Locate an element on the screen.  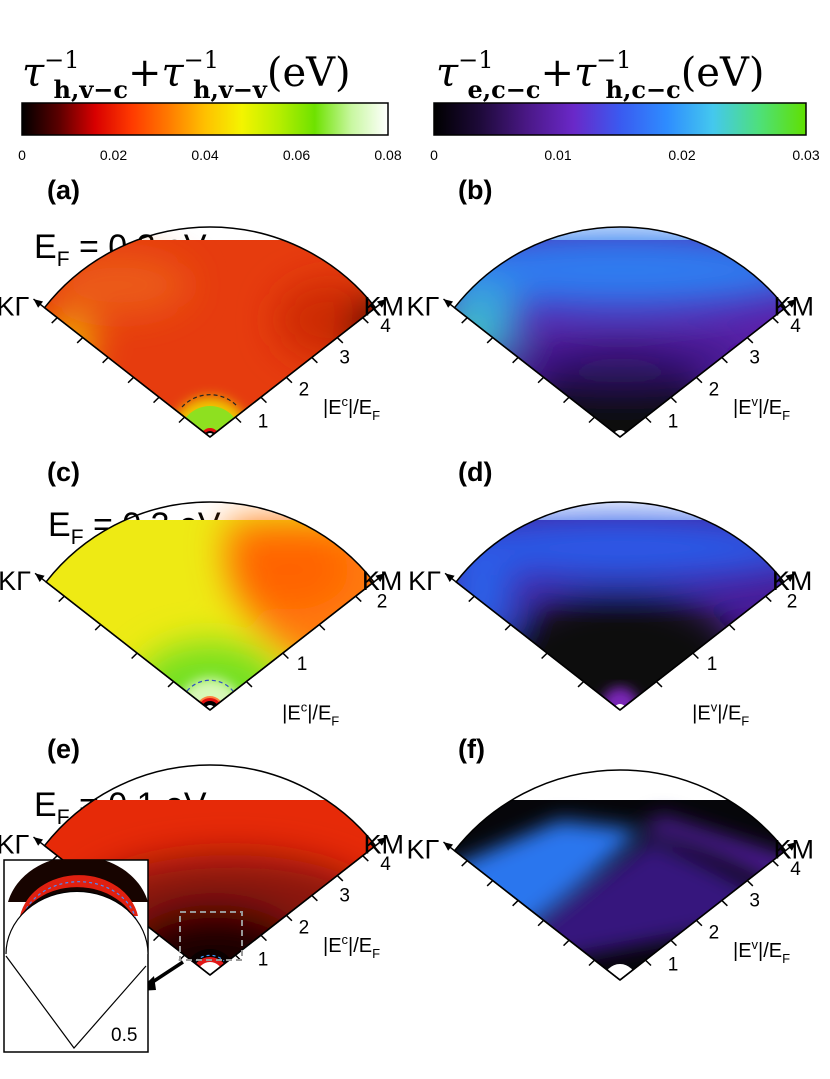
wedge-axes-f: KΓ KM 1 2 3 4 |Ev|/EF is located at coordinates (610, 908).